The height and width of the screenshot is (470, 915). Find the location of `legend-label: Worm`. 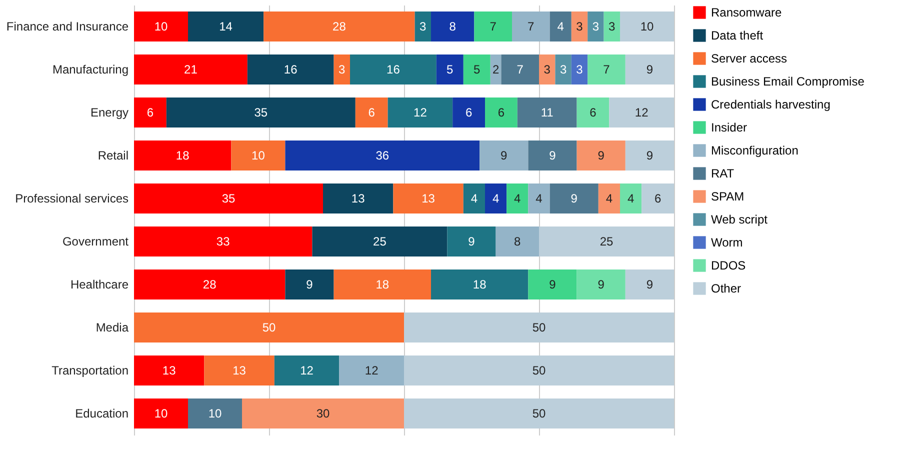

legend-label: Worm is located at coordinates (727, 243).